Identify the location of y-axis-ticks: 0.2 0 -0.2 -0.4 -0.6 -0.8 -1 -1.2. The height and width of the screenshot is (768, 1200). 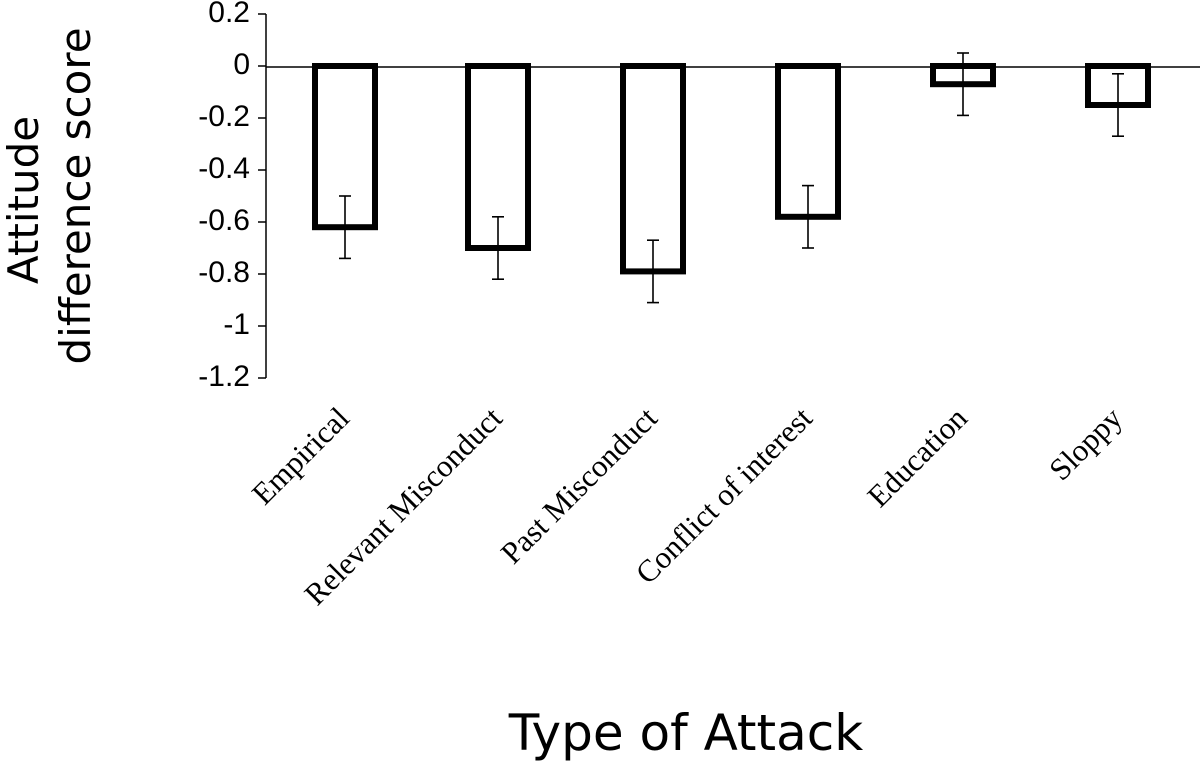
(232, 196).